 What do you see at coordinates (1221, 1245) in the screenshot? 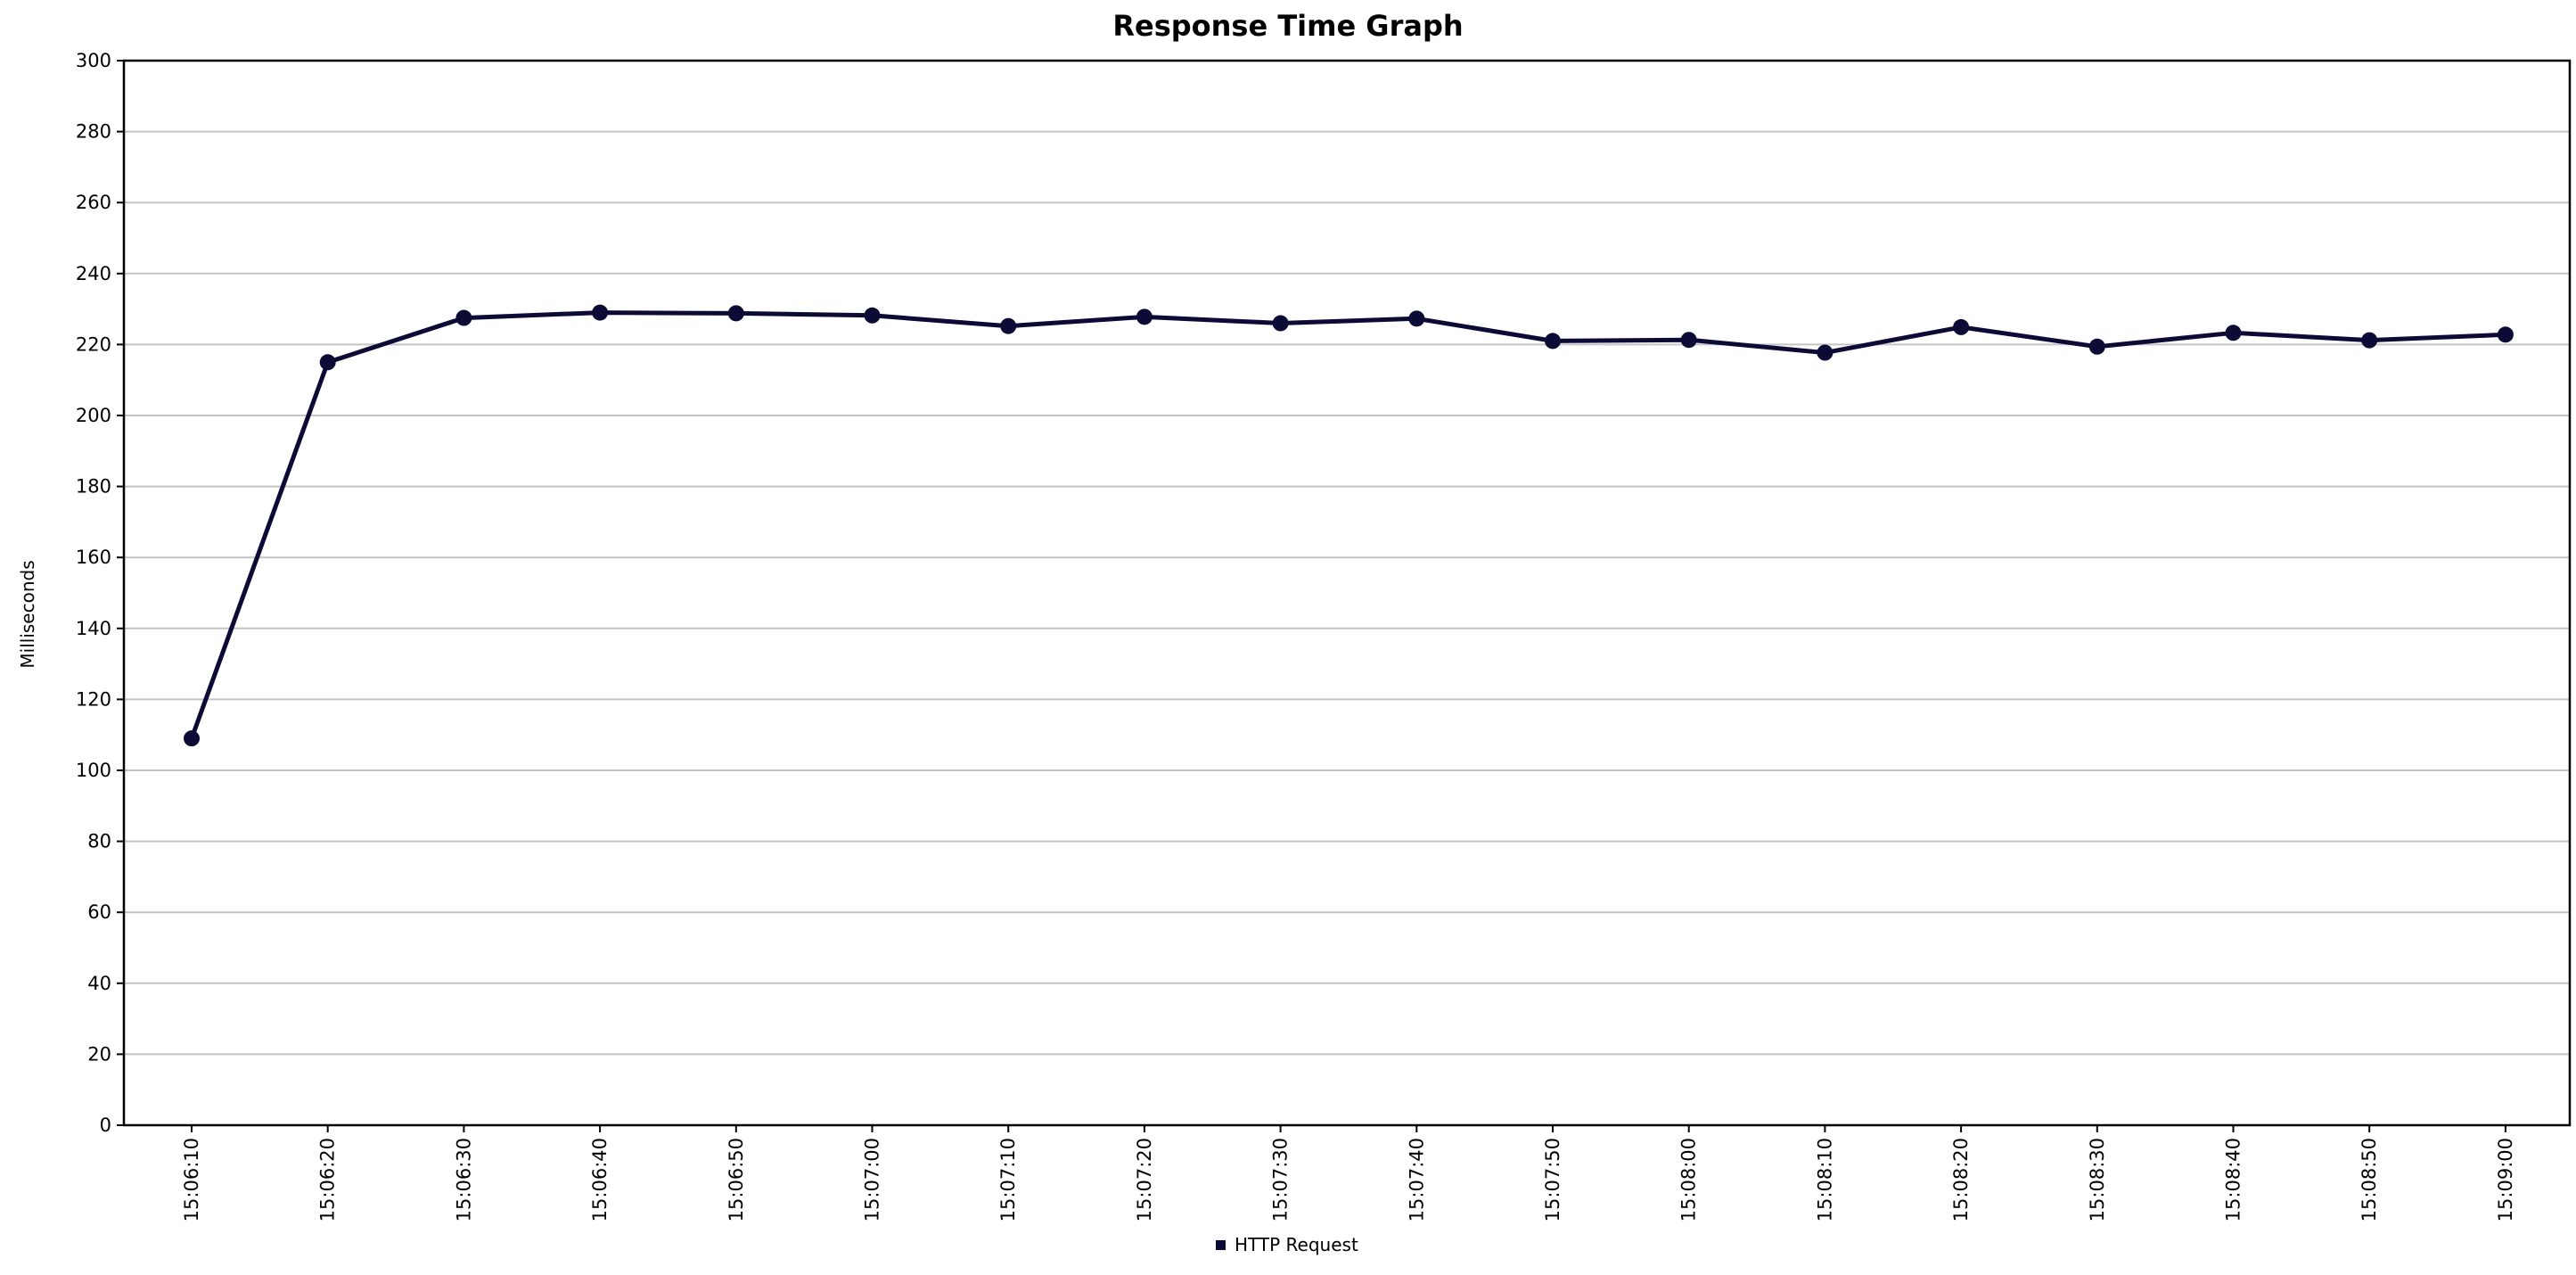
I see `legend-swatch-http-request` at bounding box center [1221, 1245].